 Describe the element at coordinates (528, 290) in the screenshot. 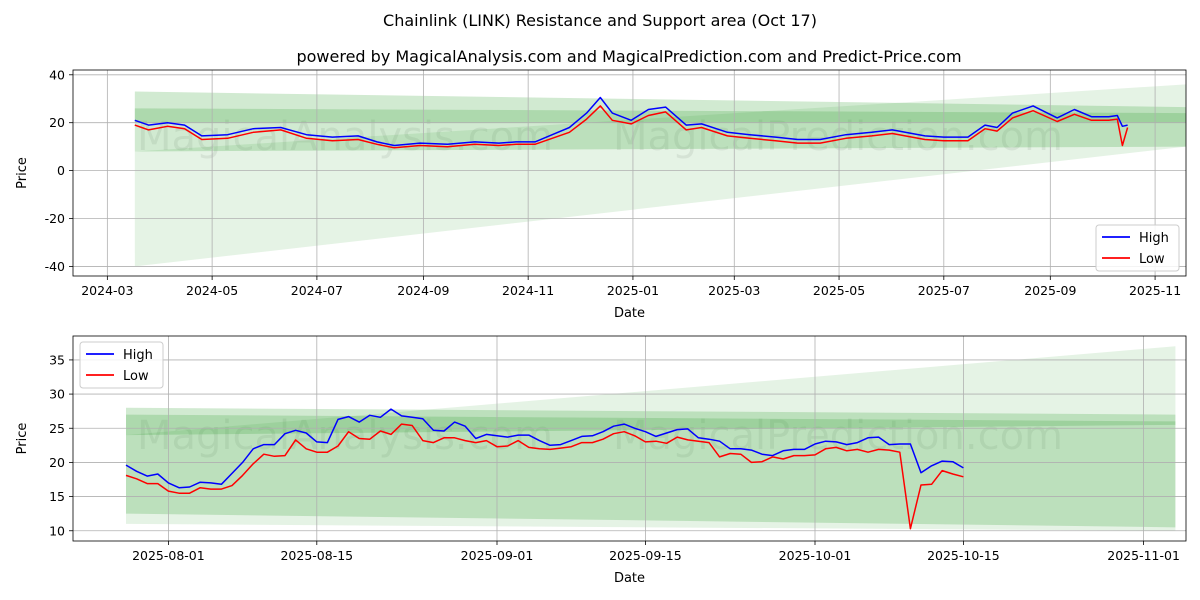

I see `x-tick-label: 2024-11` at that location.